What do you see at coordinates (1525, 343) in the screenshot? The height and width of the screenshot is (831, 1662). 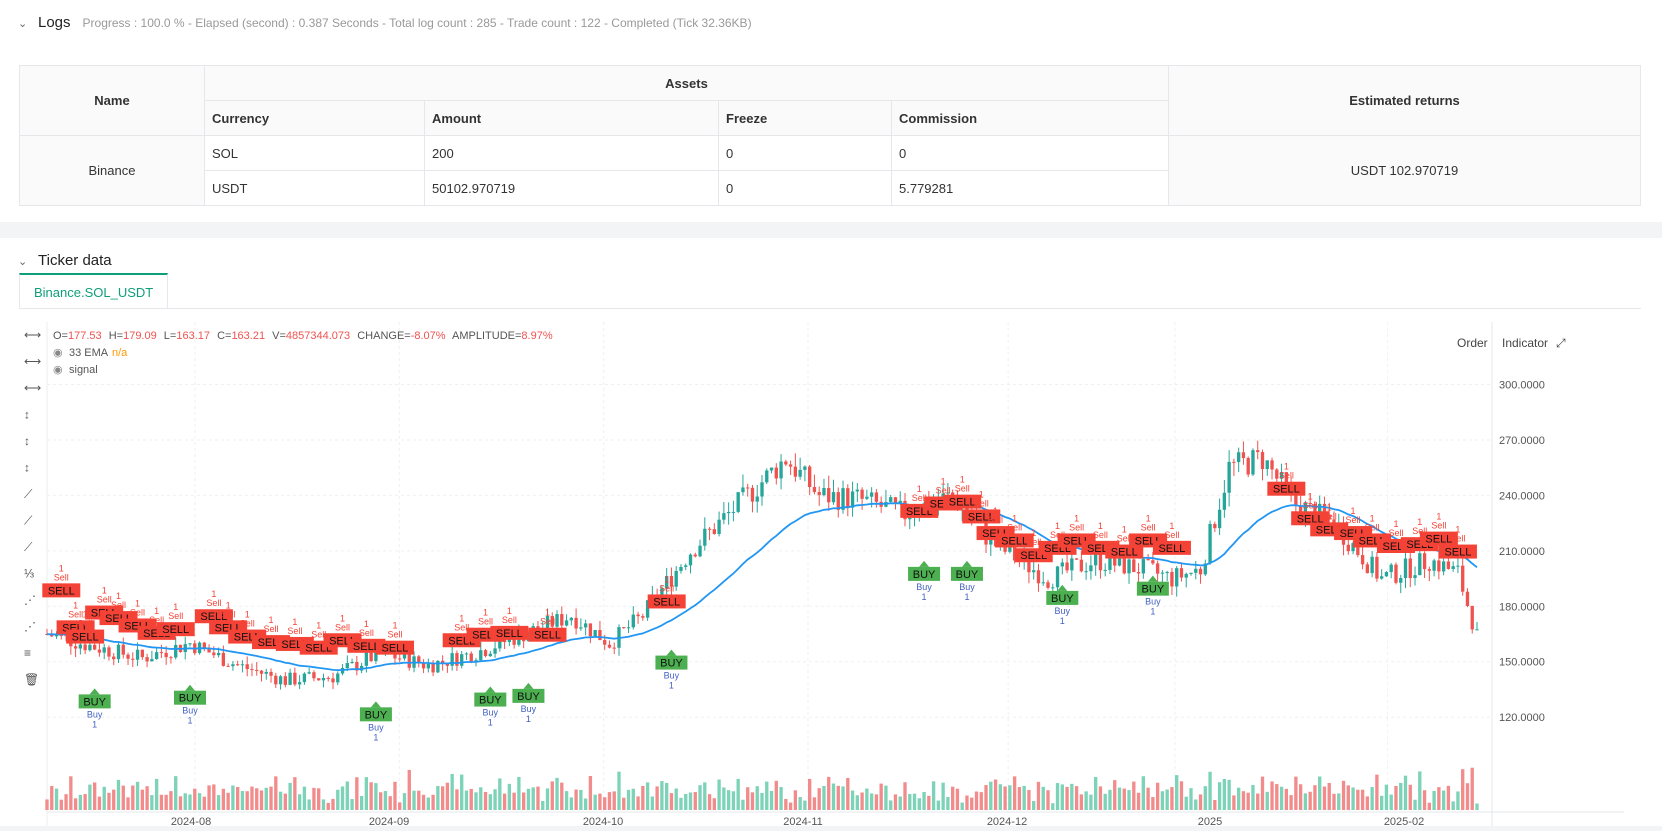 I see `indicator-button: Indicator` at bounding box center [1525, 343].